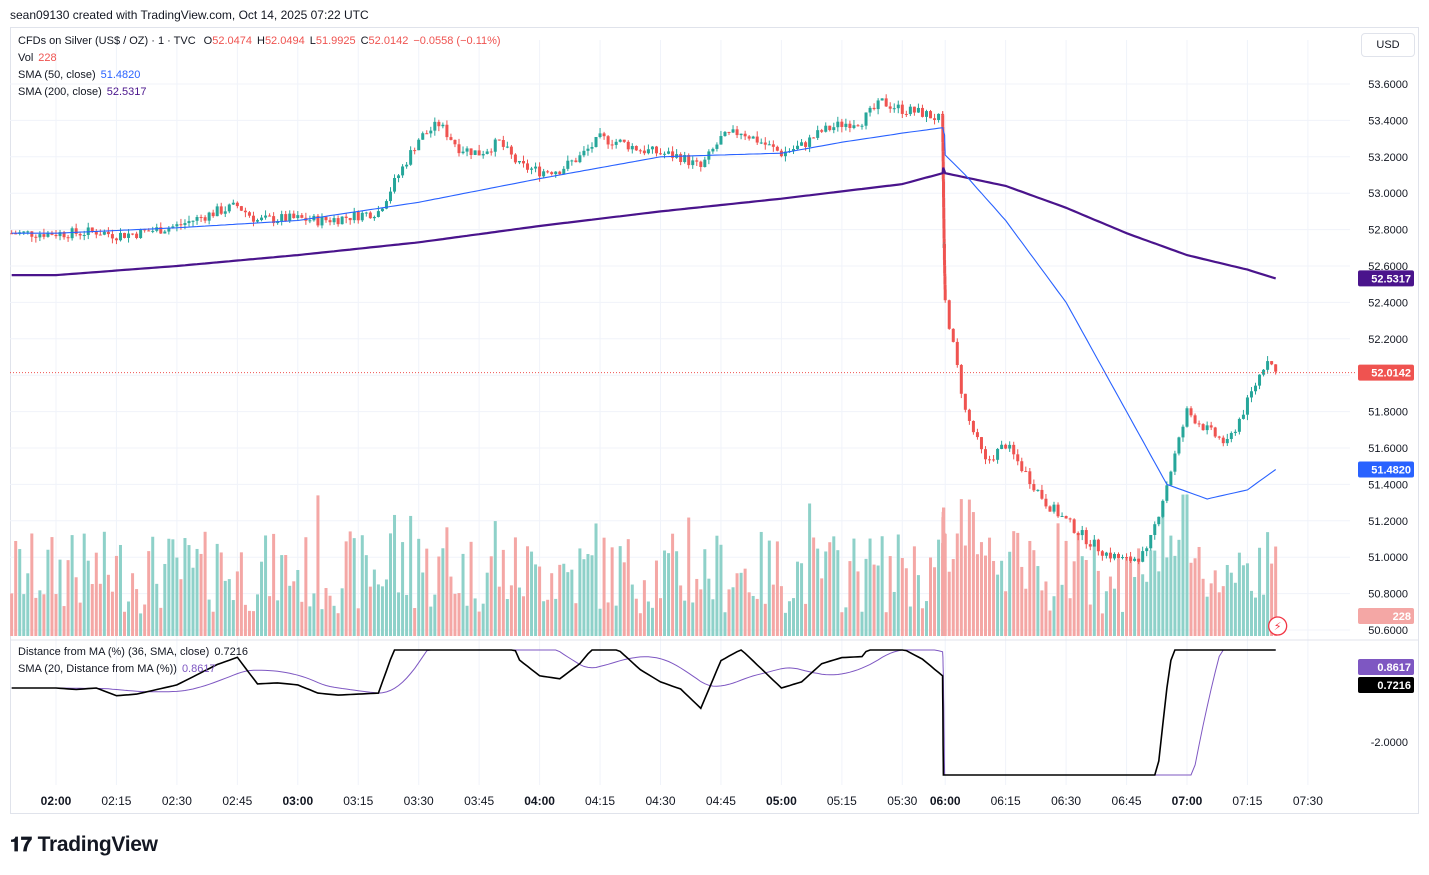  Describe the element at coordinates (1386, 469) in the screenshot. I see `sma50-badge-bg` at that location.